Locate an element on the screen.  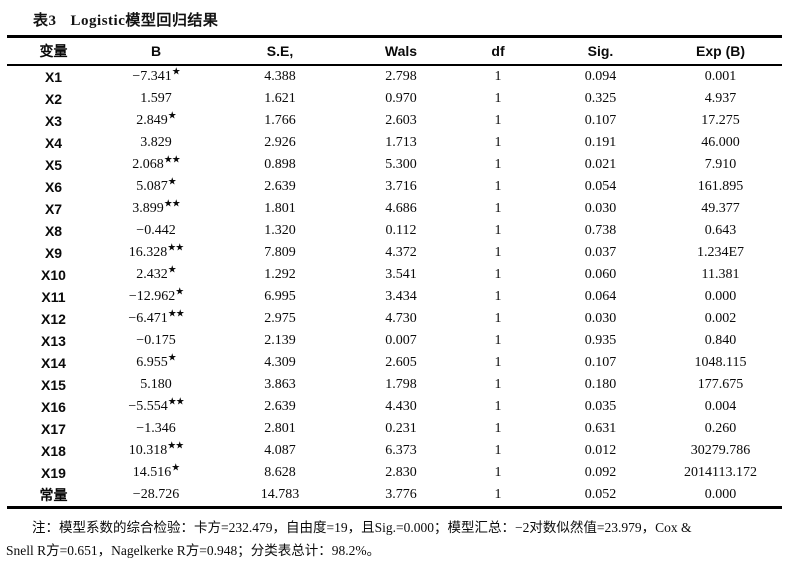
se-cell: 0.898 is located at coordinates (280, 164).